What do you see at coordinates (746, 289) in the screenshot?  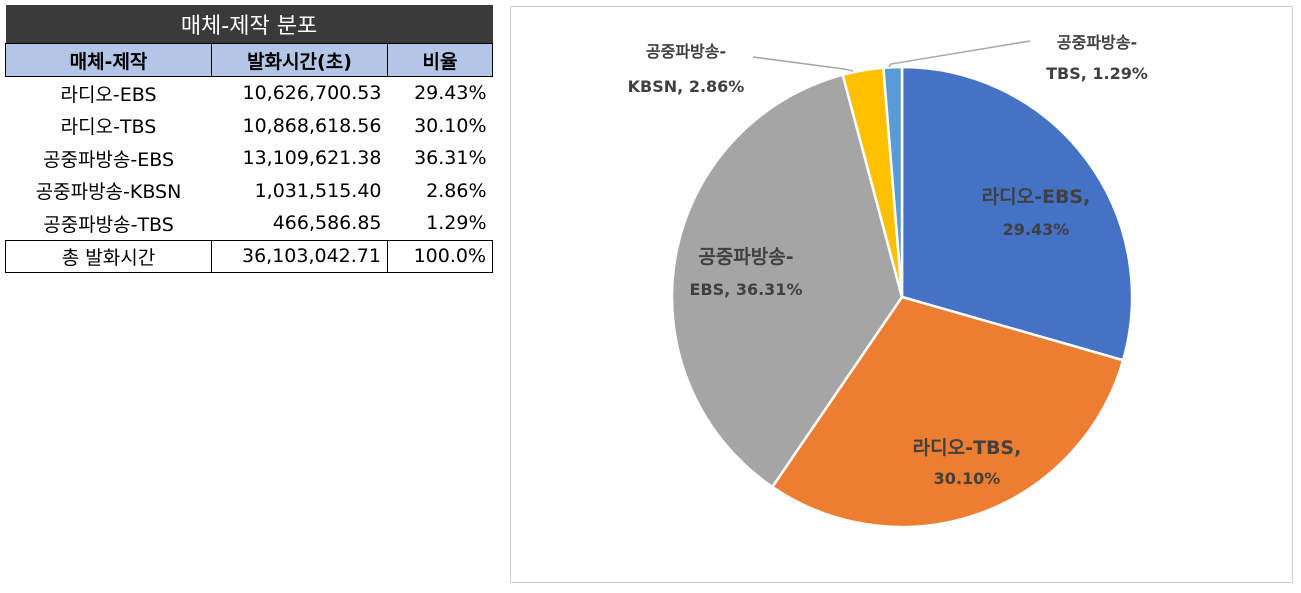 I see `data-label-broadcast-ebs-bottom: EBS, 36.31%` at bounding box center [746, 289].